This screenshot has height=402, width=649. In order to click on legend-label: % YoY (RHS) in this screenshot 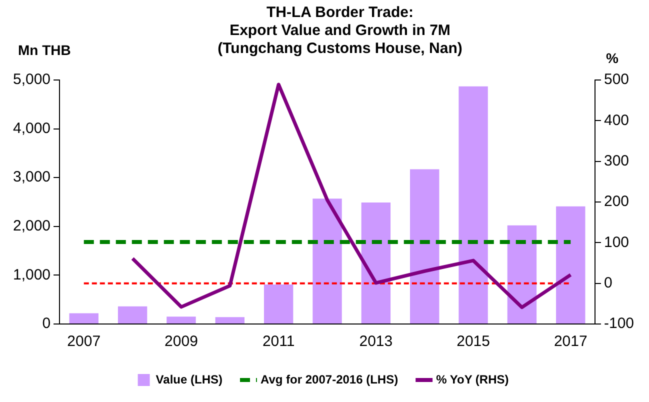, I will do `click(472, 379)`.